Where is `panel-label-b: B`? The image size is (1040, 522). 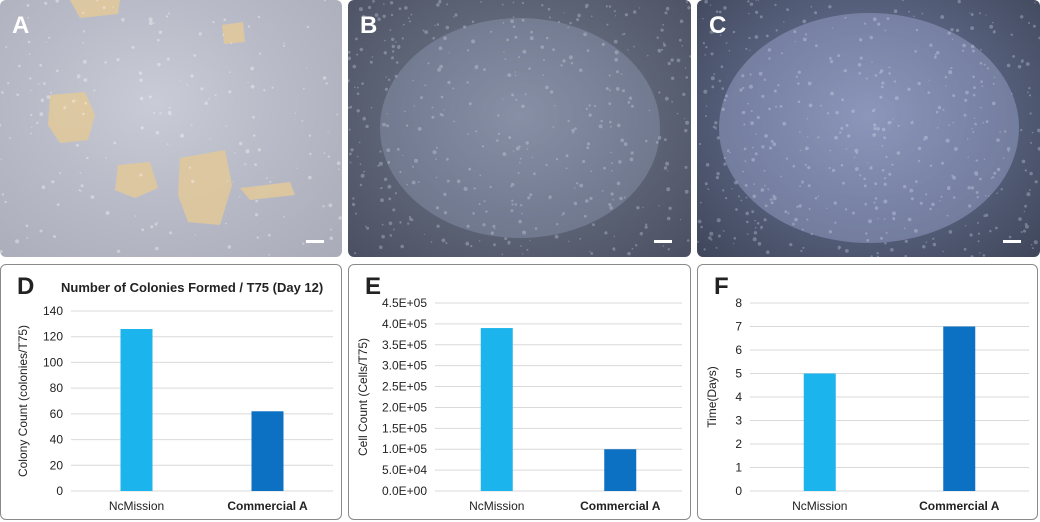 panel-label-b: B is located at coordinates (369, 25).